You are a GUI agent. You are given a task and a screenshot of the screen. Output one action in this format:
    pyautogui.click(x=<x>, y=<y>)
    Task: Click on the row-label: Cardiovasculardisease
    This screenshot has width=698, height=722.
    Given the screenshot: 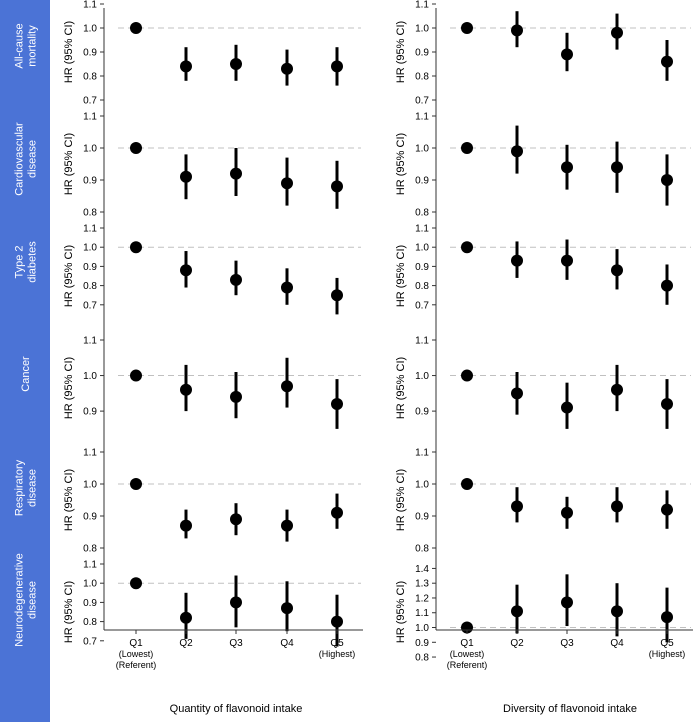 What is the action you would take?
    pyautogui.click(x=26, y=159)
    